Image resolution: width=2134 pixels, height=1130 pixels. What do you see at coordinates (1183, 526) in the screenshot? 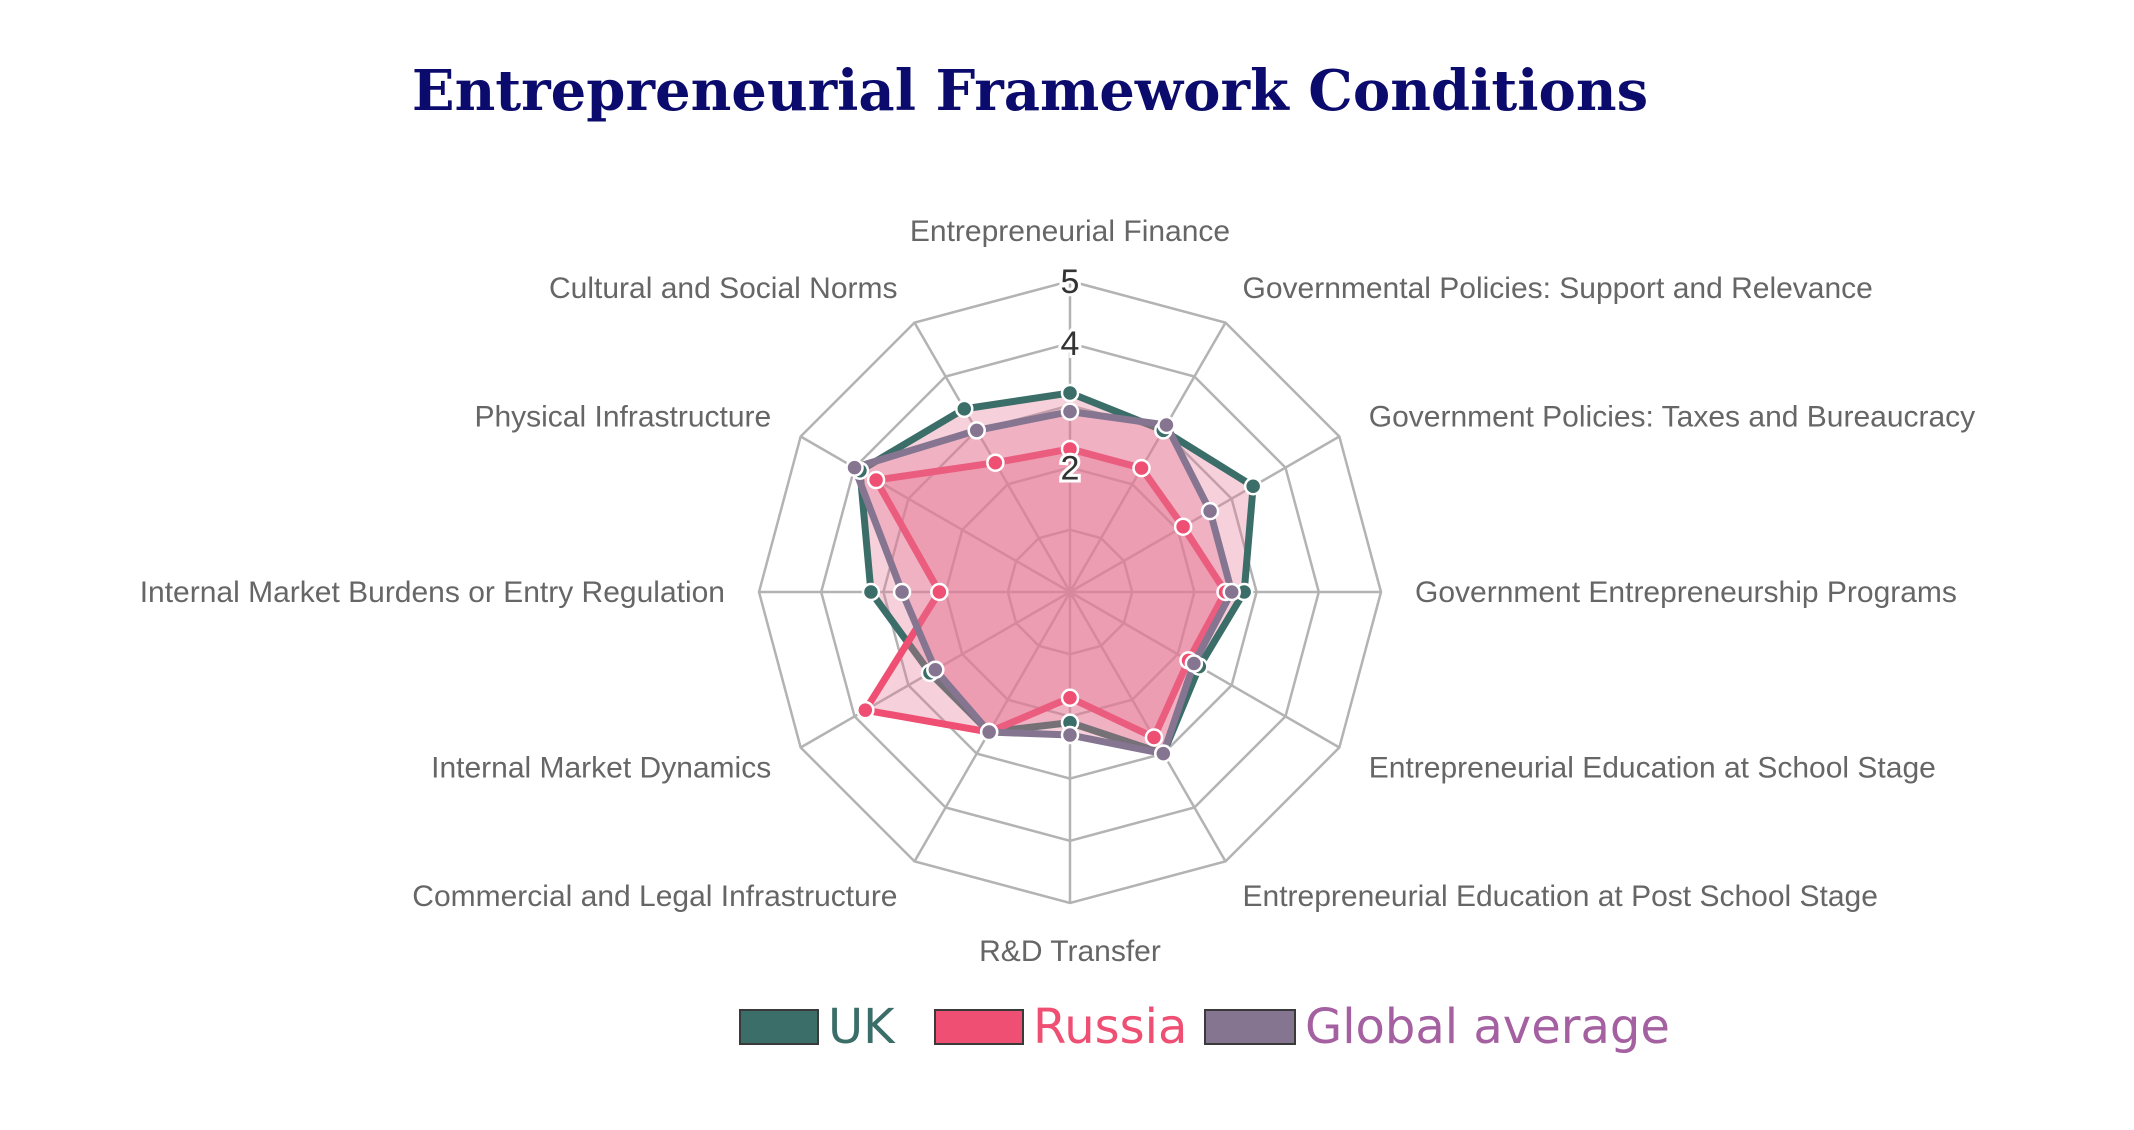
I see `point-russia-government-policies-taxes-and-bureaucracy` at bounding box center [1183, 526].